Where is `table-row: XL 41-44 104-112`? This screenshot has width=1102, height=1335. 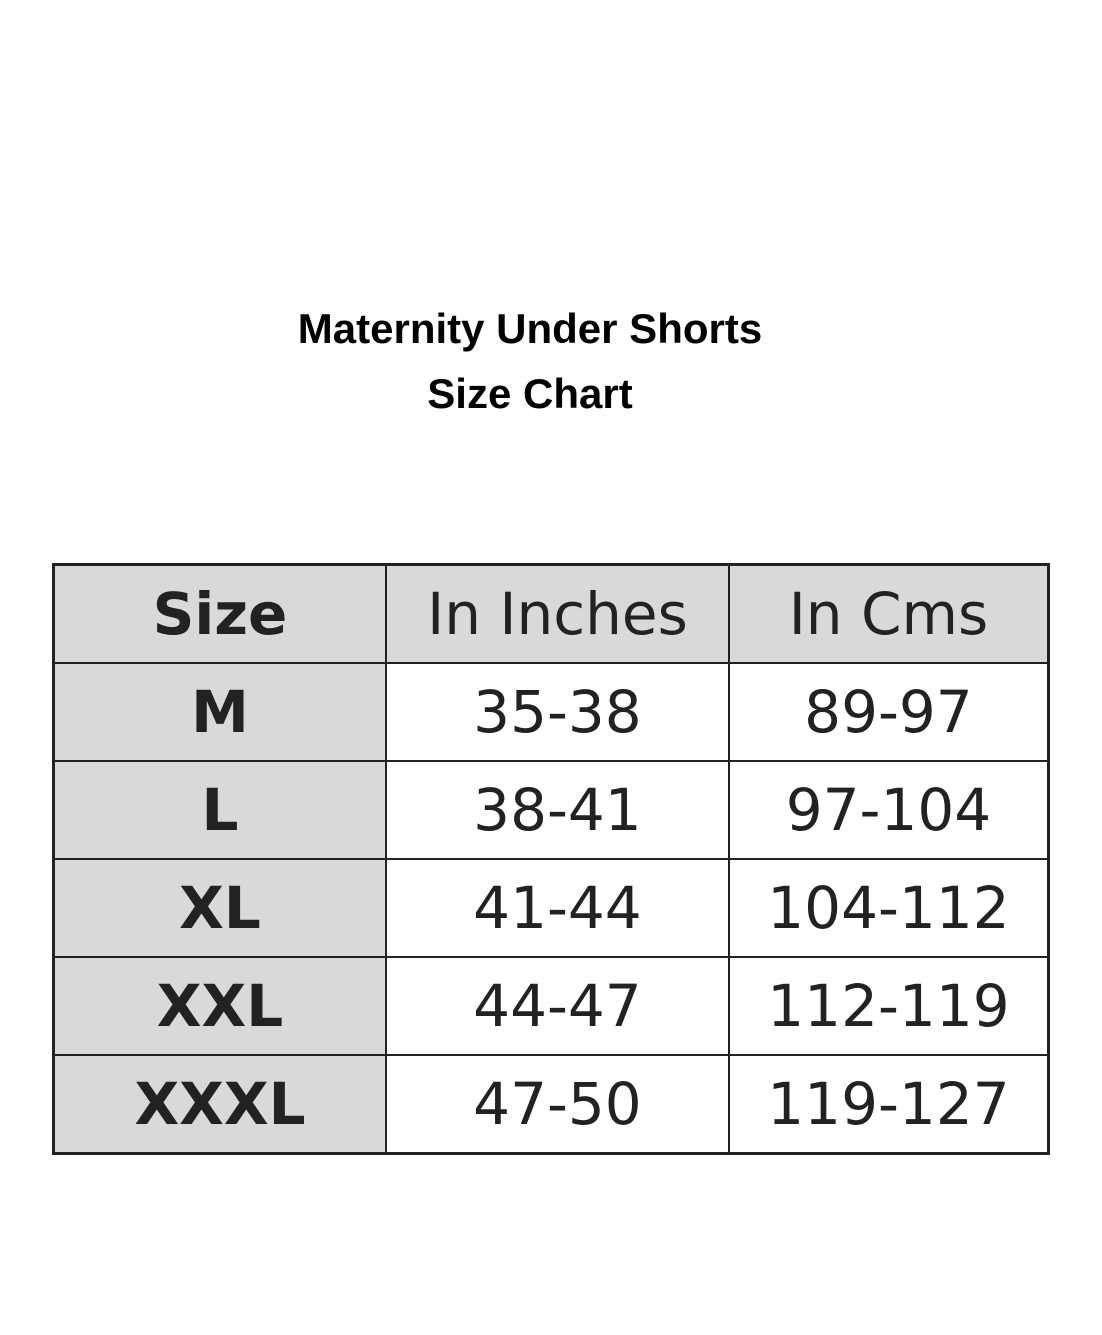 table-row: XL 41-44 104-112 is located at coordinates (551, 908).